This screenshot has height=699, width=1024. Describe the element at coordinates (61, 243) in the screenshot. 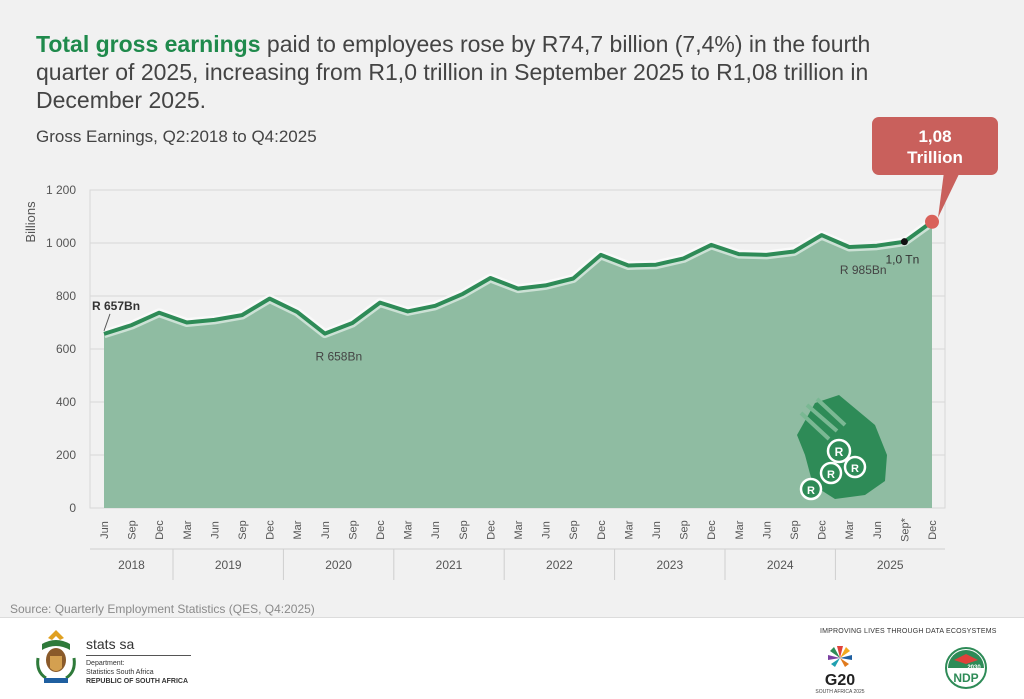

I see `y-tick-label: 1 000` at that location.